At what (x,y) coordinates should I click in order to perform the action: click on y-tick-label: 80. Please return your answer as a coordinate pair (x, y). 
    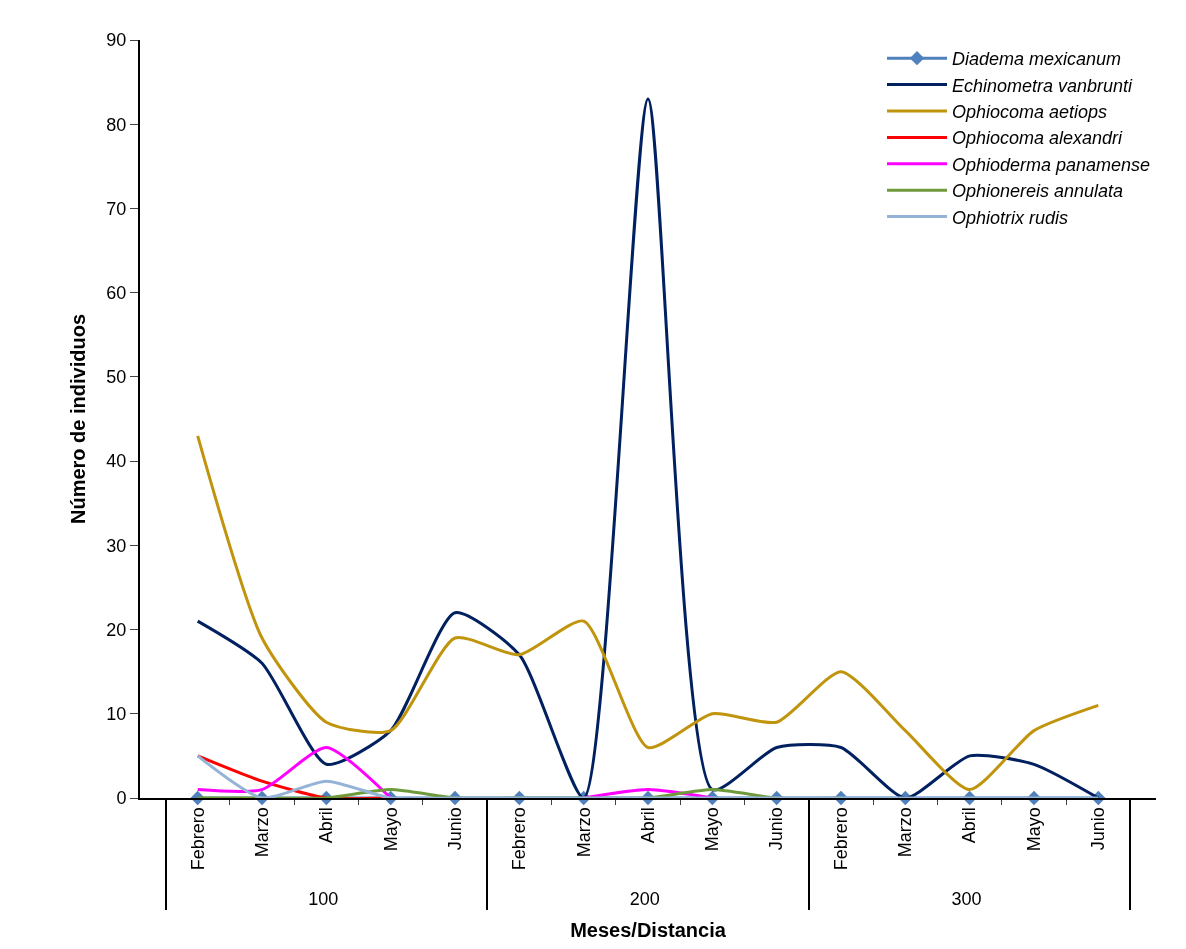
    Looking at the image, I should click on (116, 124).